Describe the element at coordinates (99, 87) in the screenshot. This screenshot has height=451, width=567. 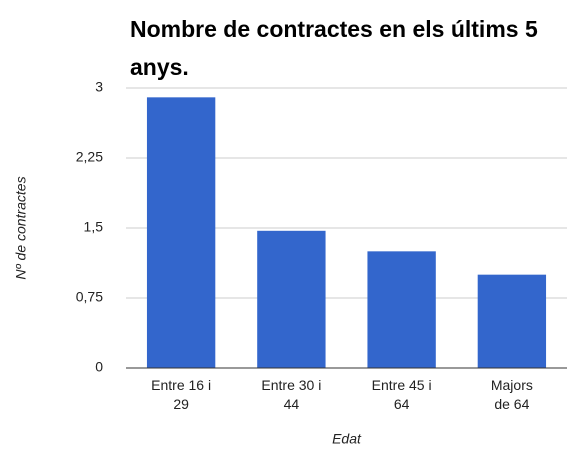
I see `y-tick-label: 3` at that location.